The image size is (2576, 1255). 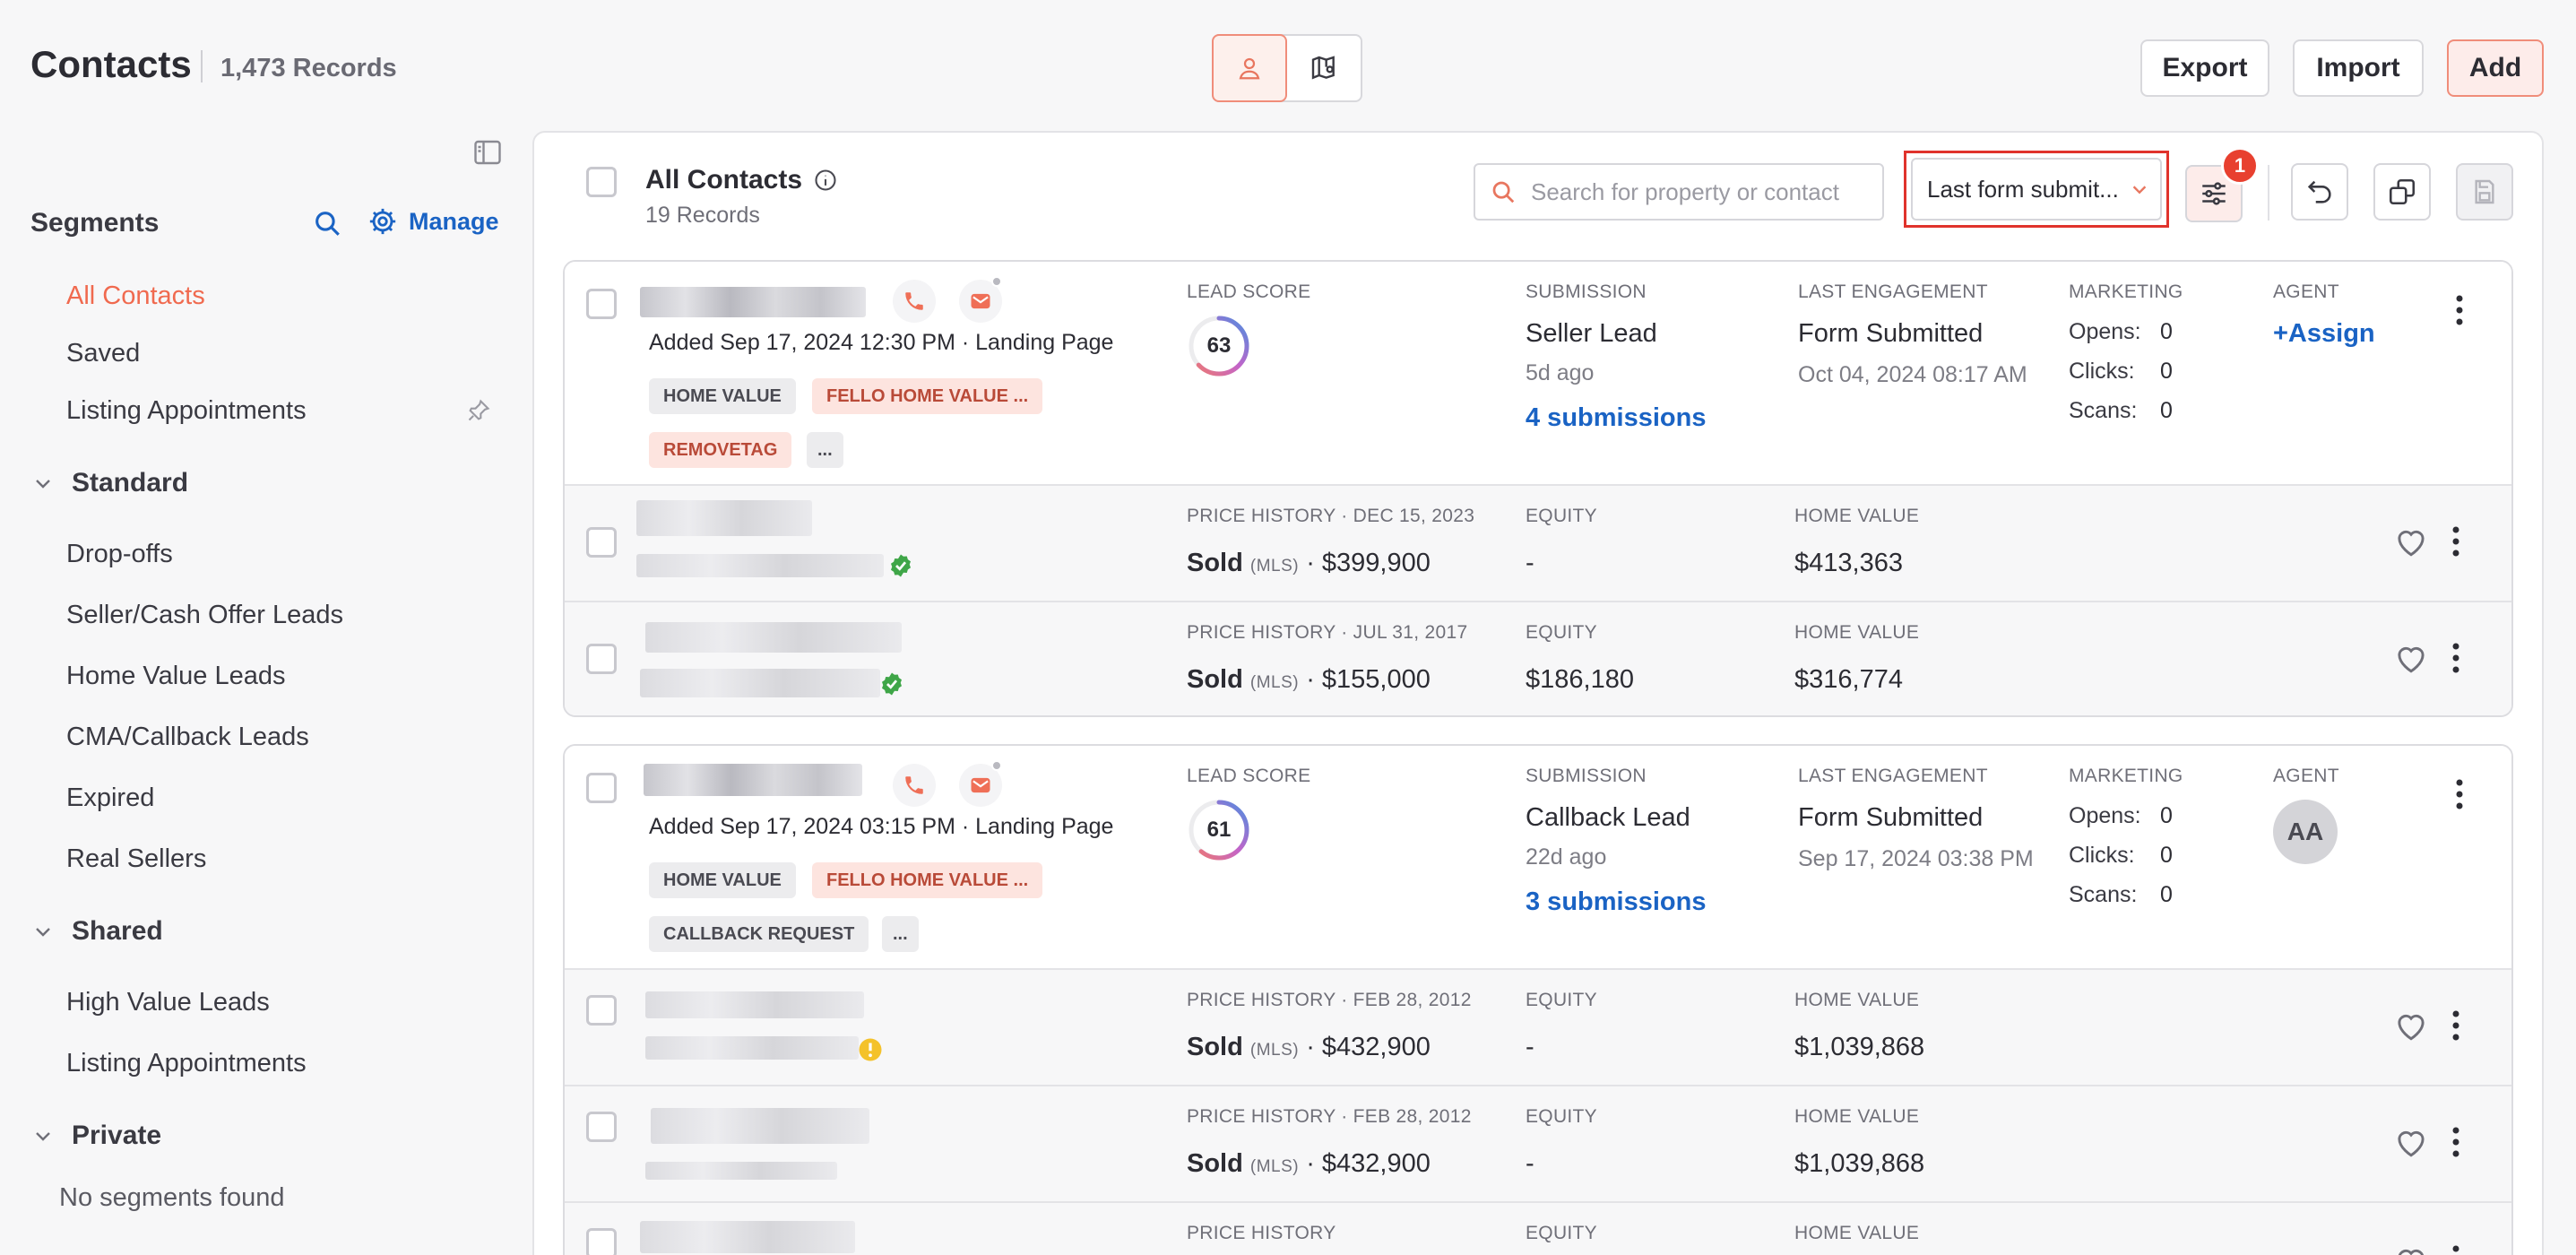 What do you see at coordinates (2268, 193) in the screenshot?
I see `toolbar-divider` at bounding box center [2268, 193].